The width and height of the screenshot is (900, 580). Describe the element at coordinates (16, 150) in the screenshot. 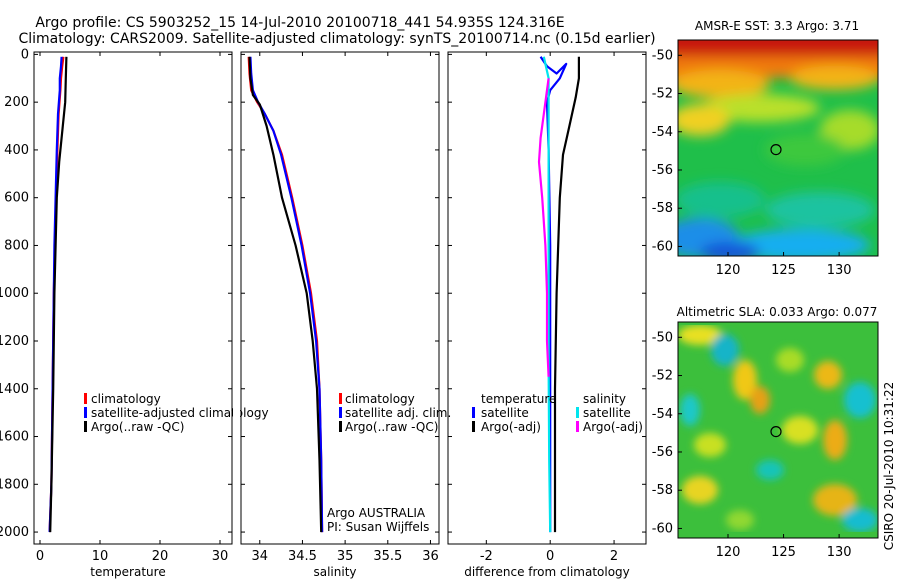

I see `depth-tick-label: 400` at that location.